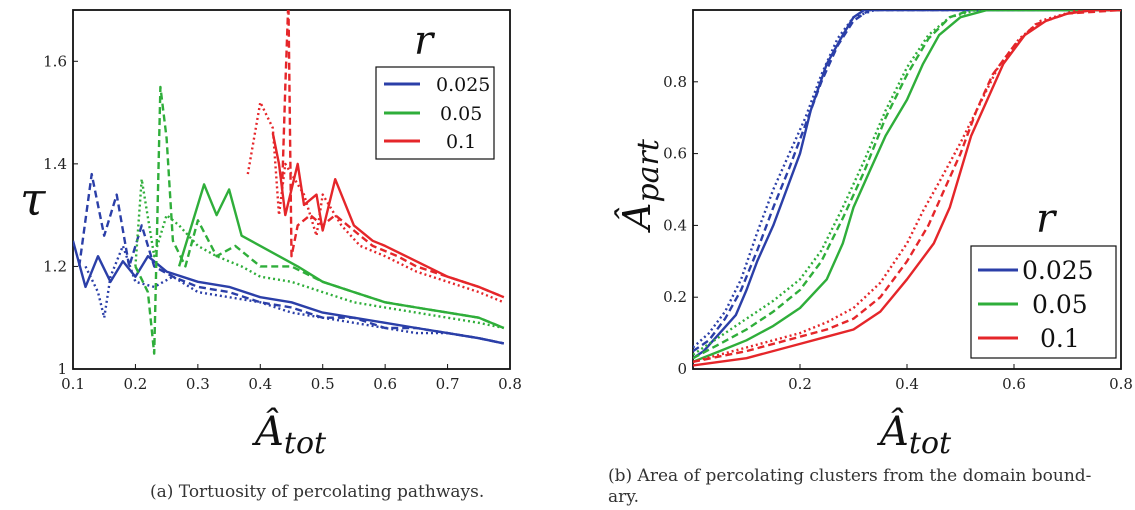  I want to click on y-tick-label: 0, so click(682, 369).